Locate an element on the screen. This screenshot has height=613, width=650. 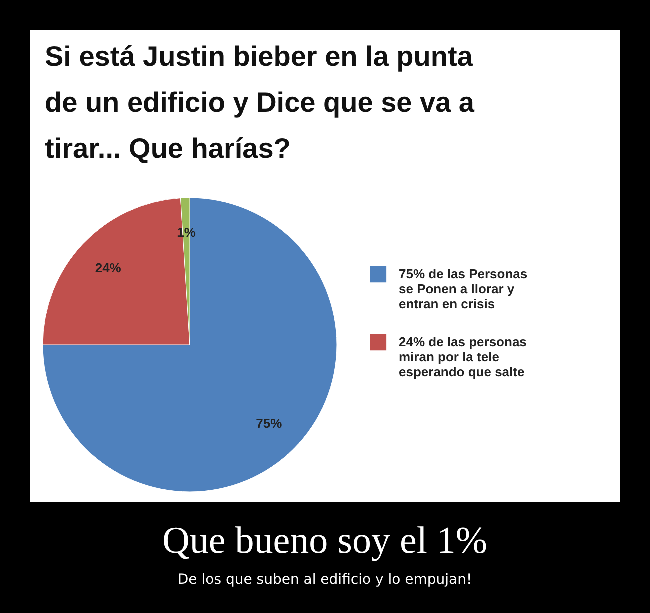
legend-label: 75% de las Personas se Ponen a llorar y entran en crisis is located at coordinates (463, 289).